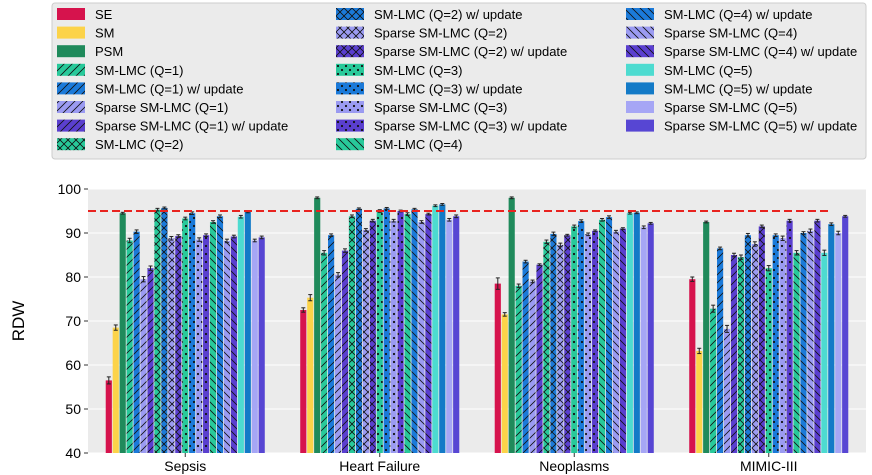  What do you see at coordinates (421, 107) in the screenshot?
I see `legend-item: Sparse SM-LMC (Q=3)` at bounding box center [421, 107].